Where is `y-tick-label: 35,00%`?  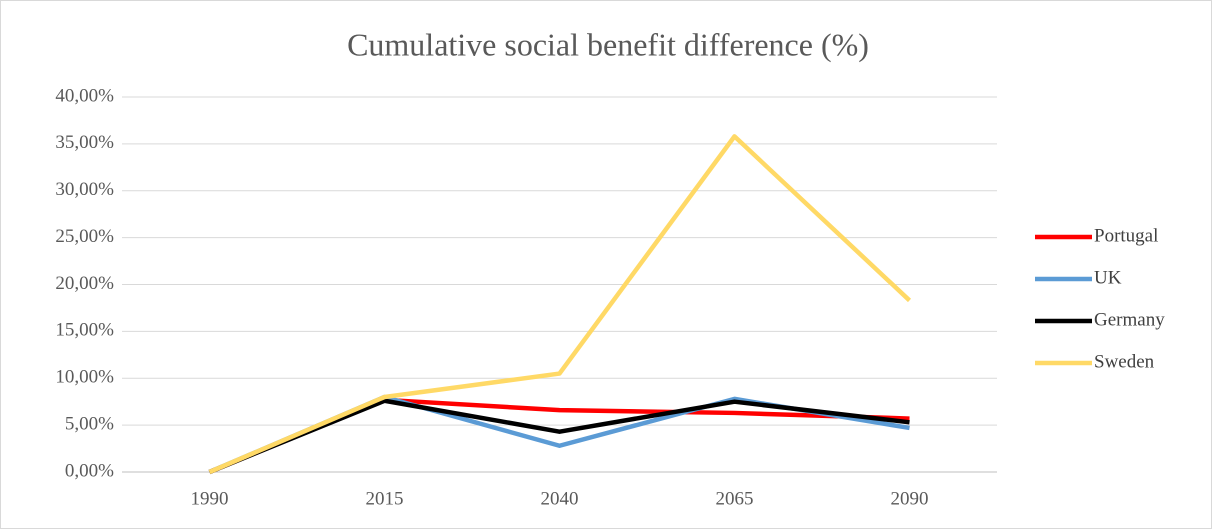 y-tick-label: 35,00% is located at coordinates (84, 142).